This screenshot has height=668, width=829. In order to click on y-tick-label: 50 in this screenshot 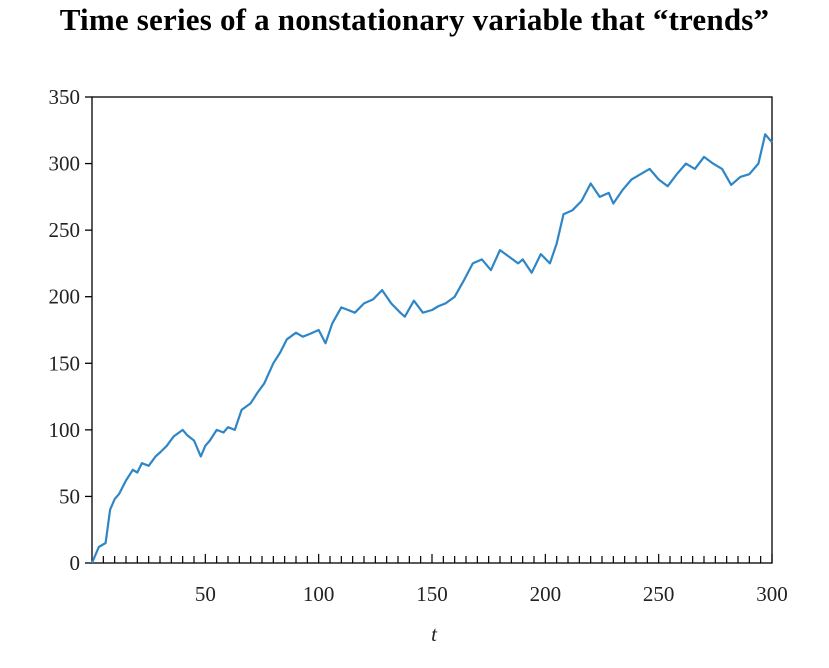, I will do `click(69, 496)`.